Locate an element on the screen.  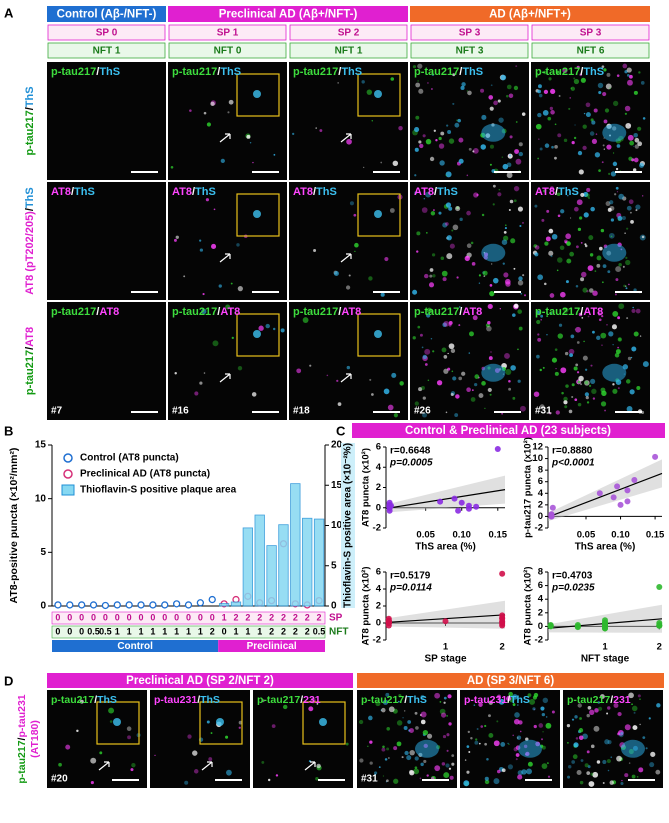
legend-swatch is located at coordinates (68, 474).